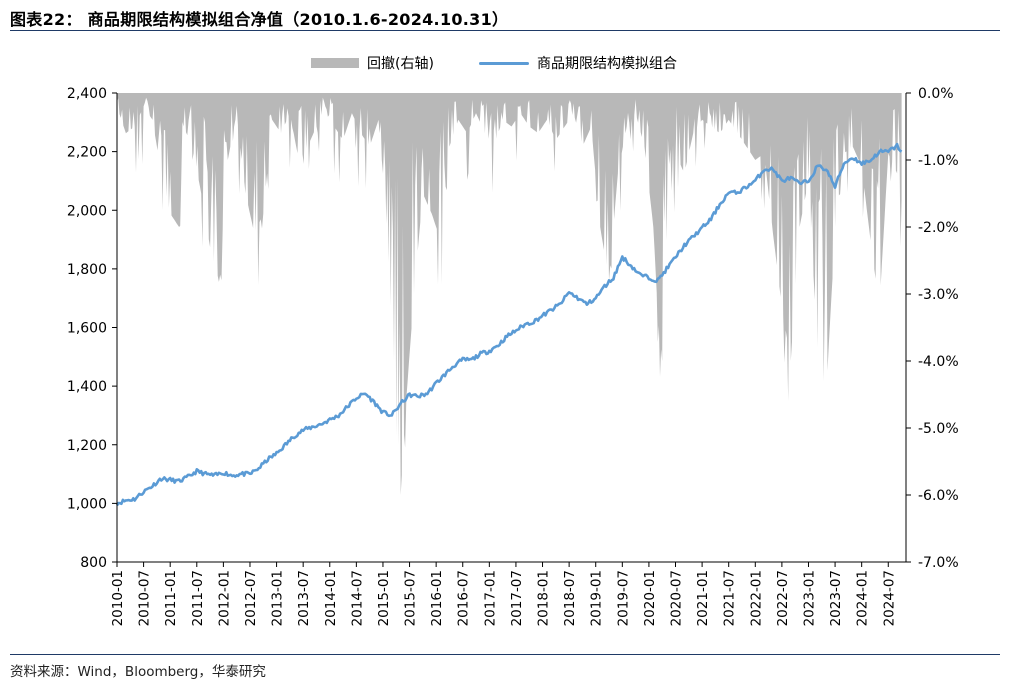  Describe the element at coordinates (93, 563) in the screenshot. I see `left-tick-label: 800` at that location.